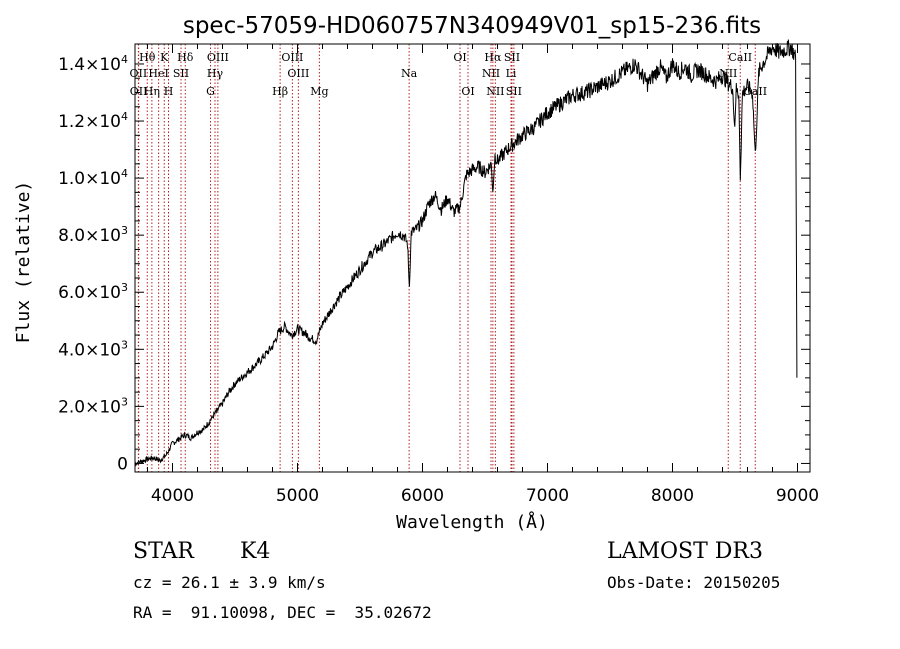 Image resolution: width=900 pixels, height=649 pixels. Describe the element at coordinates (158, 73) in the screenshot. I see `line-label: HeI` at that location.